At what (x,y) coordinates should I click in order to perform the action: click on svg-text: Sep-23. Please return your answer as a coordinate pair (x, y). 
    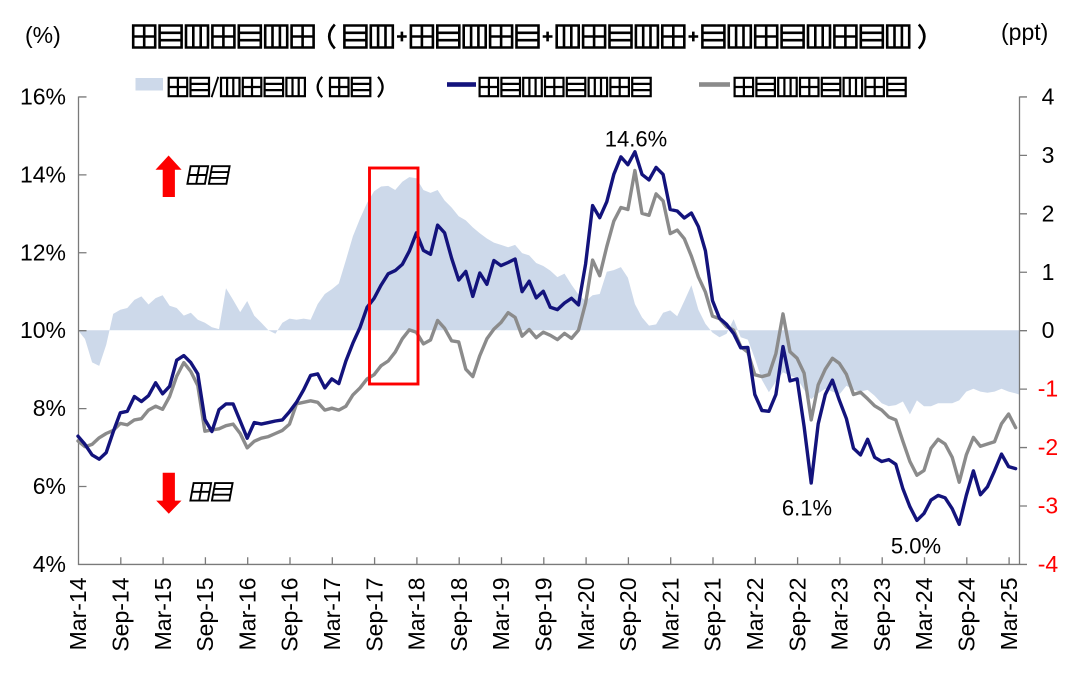
    Looking at the image, I should click on (882, 615).